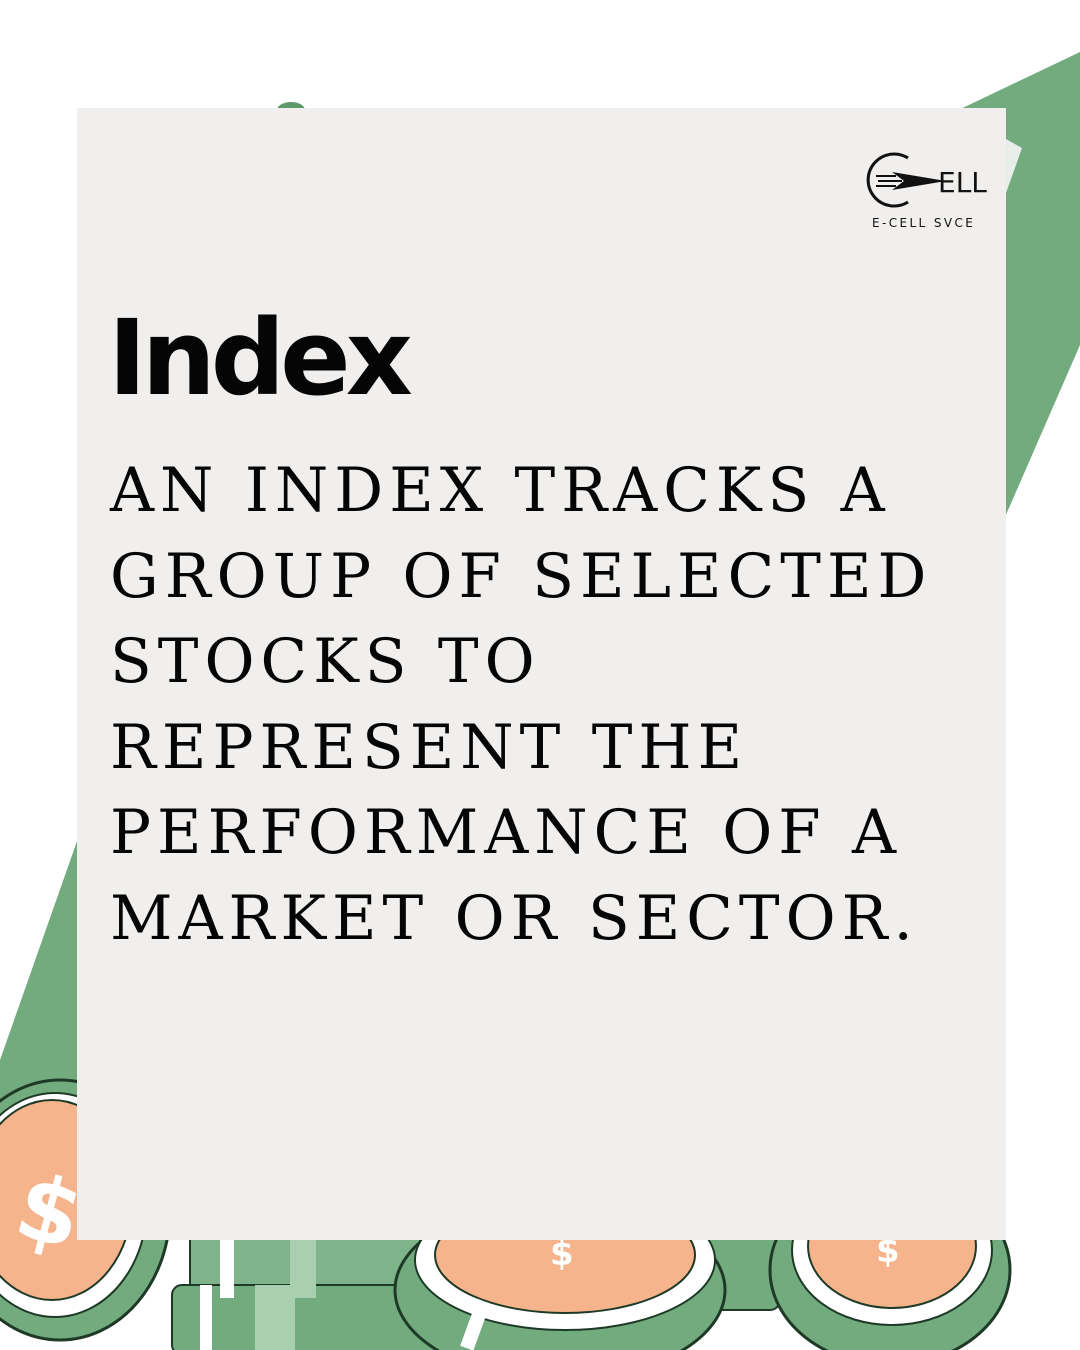 This screenshot has width=1080, height=1350. What do you see at coordinates (260, 358) in the screenshot?
I see `page-title: Index` at bounding box center [260, 358].